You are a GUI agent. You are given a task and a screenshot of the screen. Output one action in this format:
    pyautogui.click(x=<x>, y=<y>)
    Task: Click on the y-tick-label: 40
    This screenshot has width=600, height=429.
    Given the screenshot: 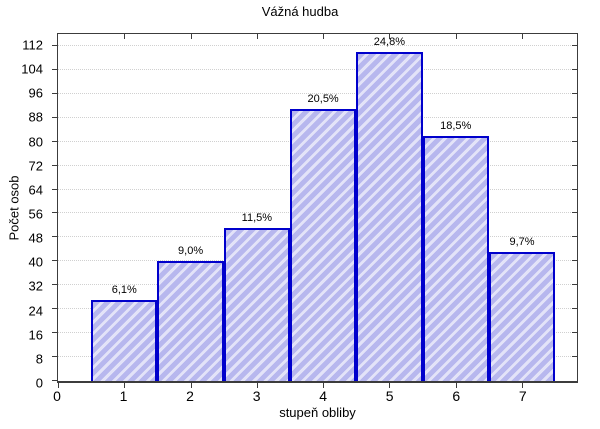 What is the action you would take?
    pyautogui.click(x=35, y=262)
    